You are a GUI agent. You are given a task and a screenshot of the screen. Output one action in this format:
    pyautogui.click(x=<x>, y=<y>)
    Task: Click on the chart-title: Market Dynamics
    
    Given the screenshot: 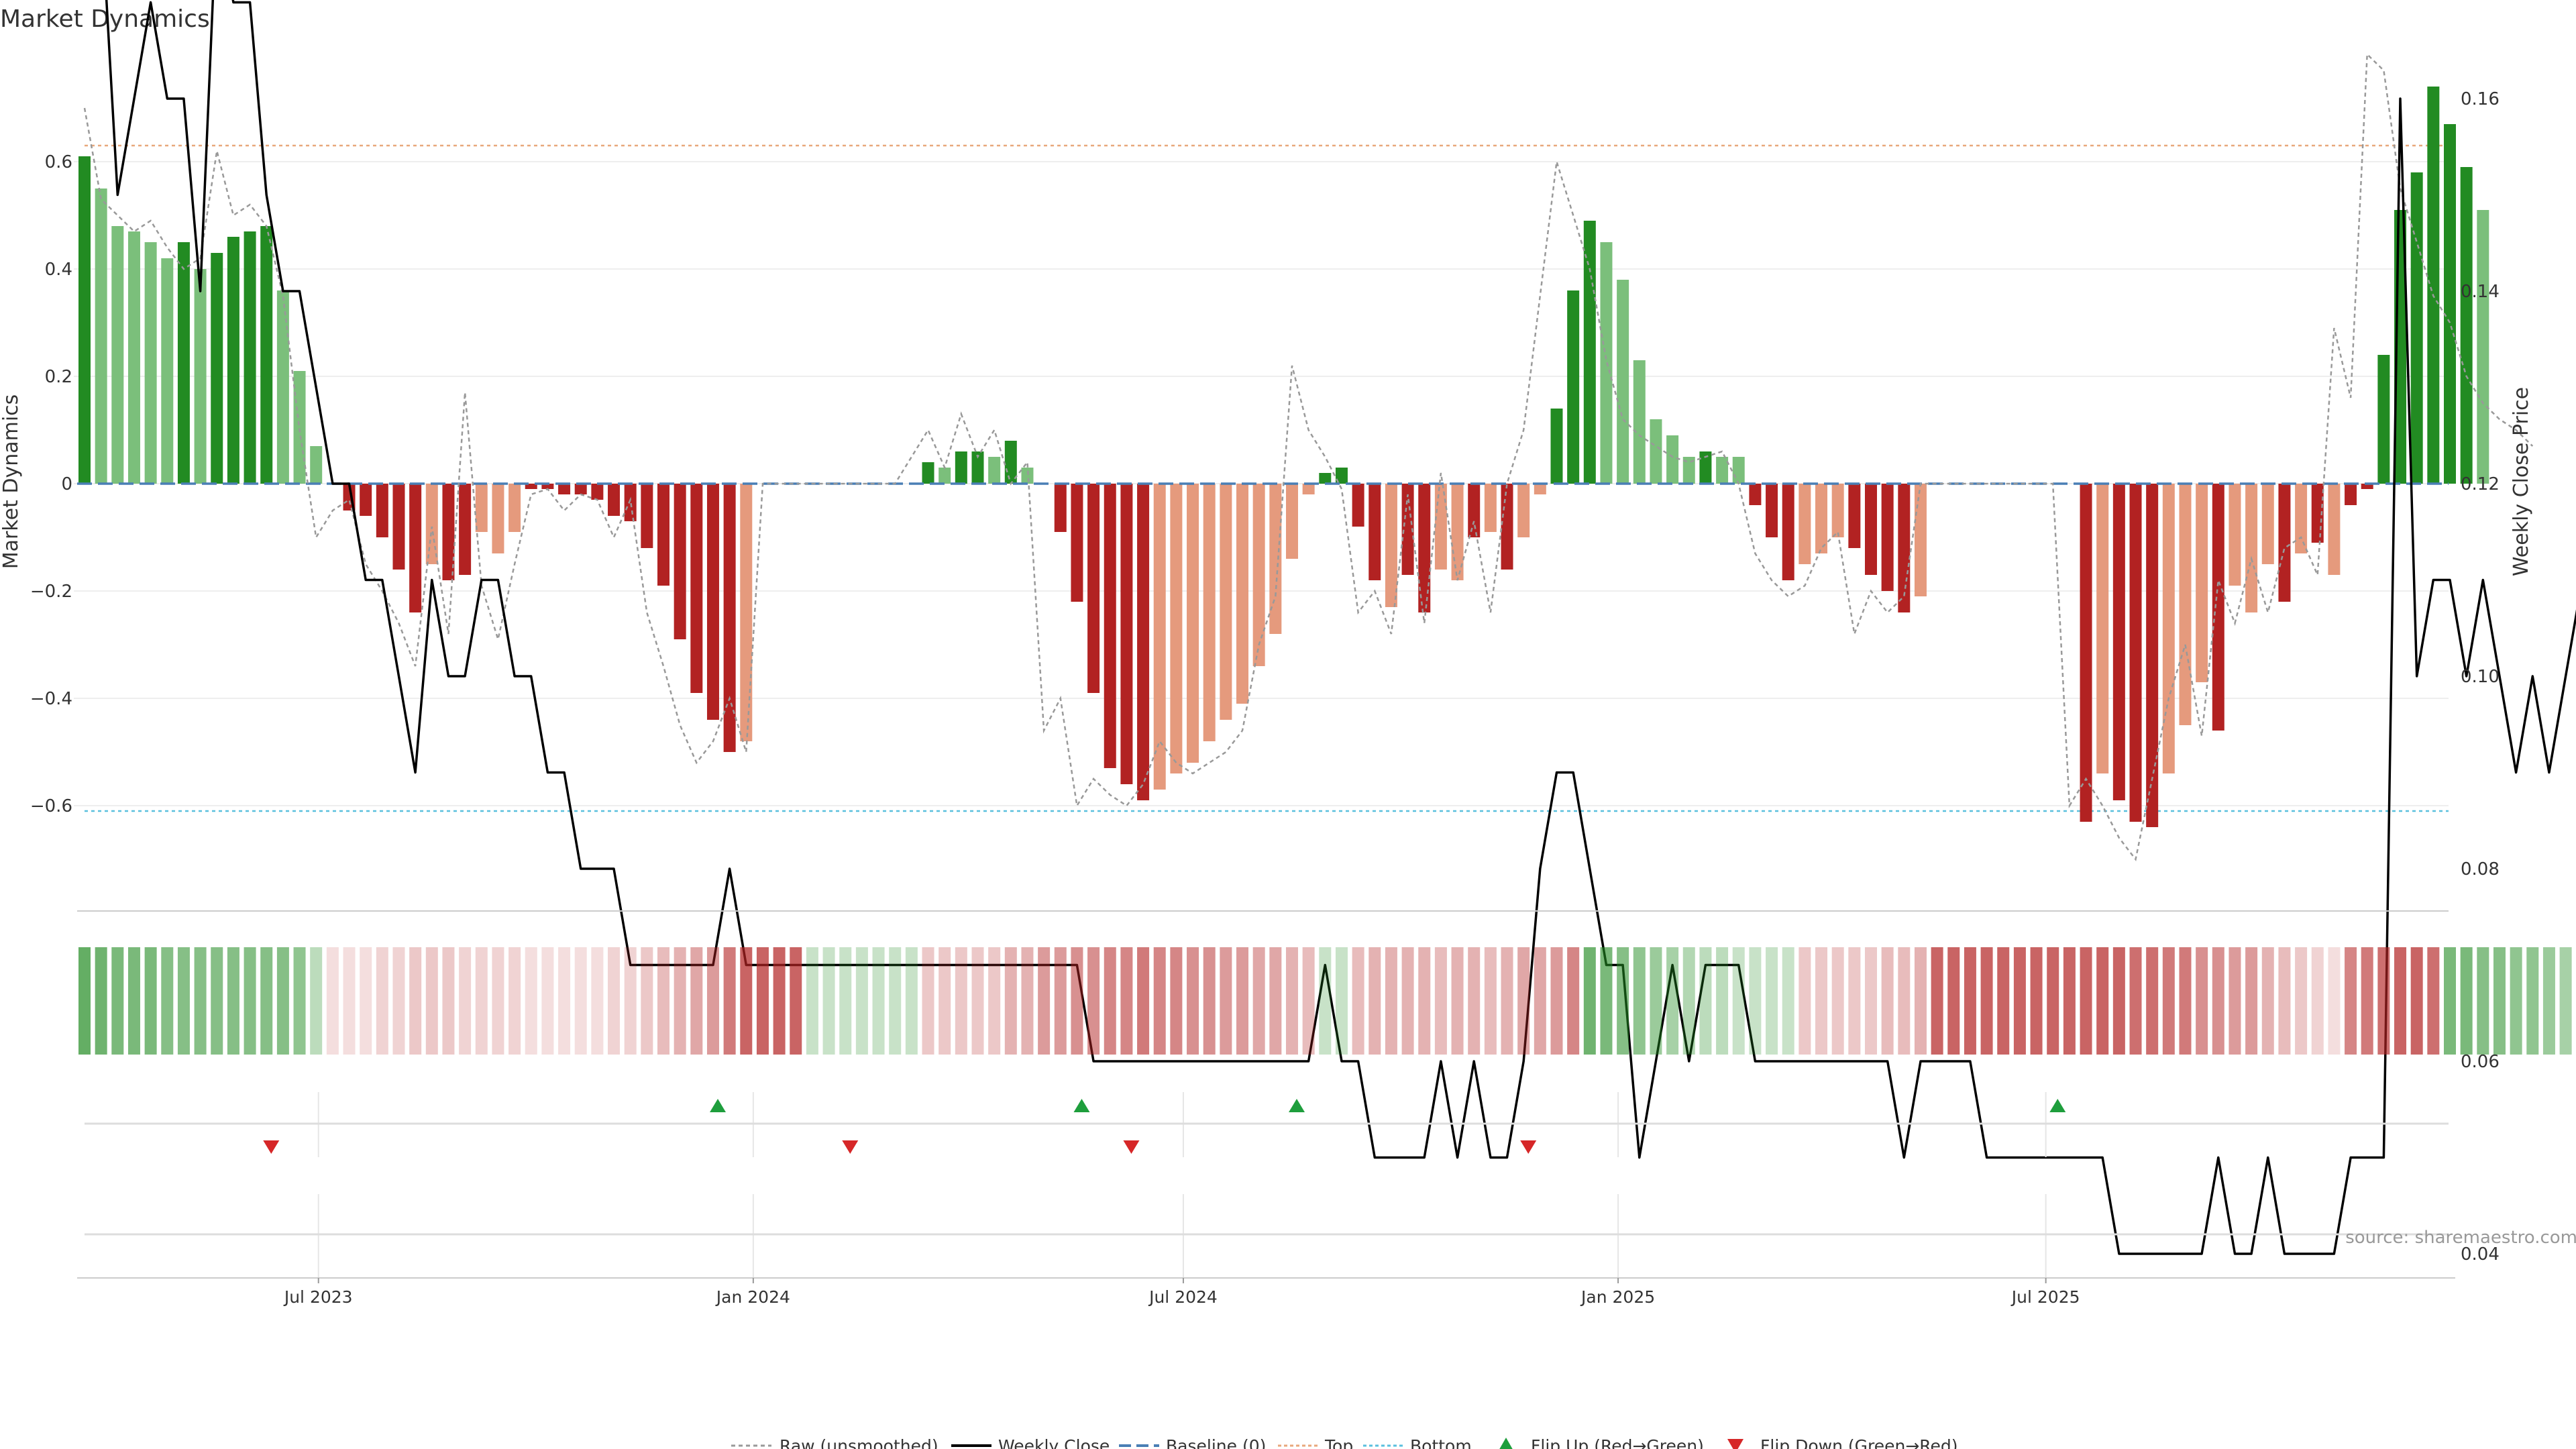 What is the action you would take?
    pyautogui.click(x=105, y=19)
    